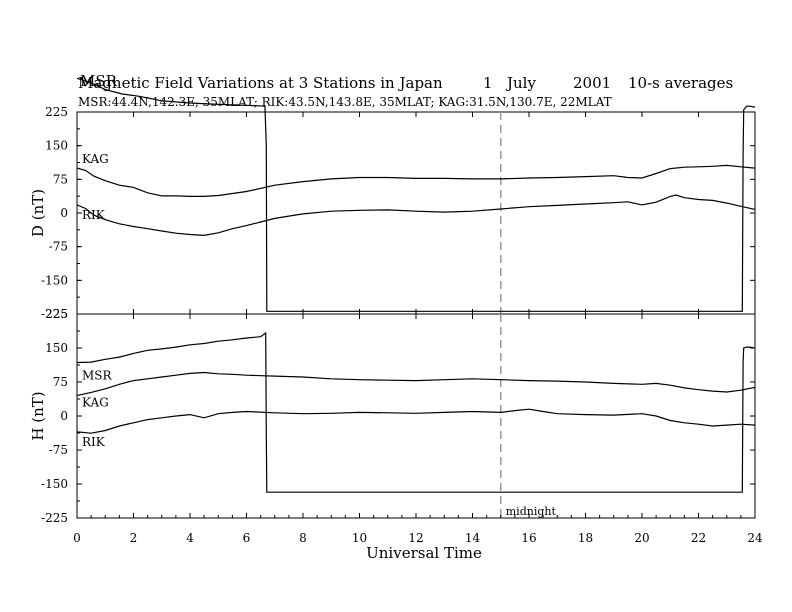  Describe the element at coordinates (755, 538) in the screenshot. I see `x-tick-label: 24` at that location.